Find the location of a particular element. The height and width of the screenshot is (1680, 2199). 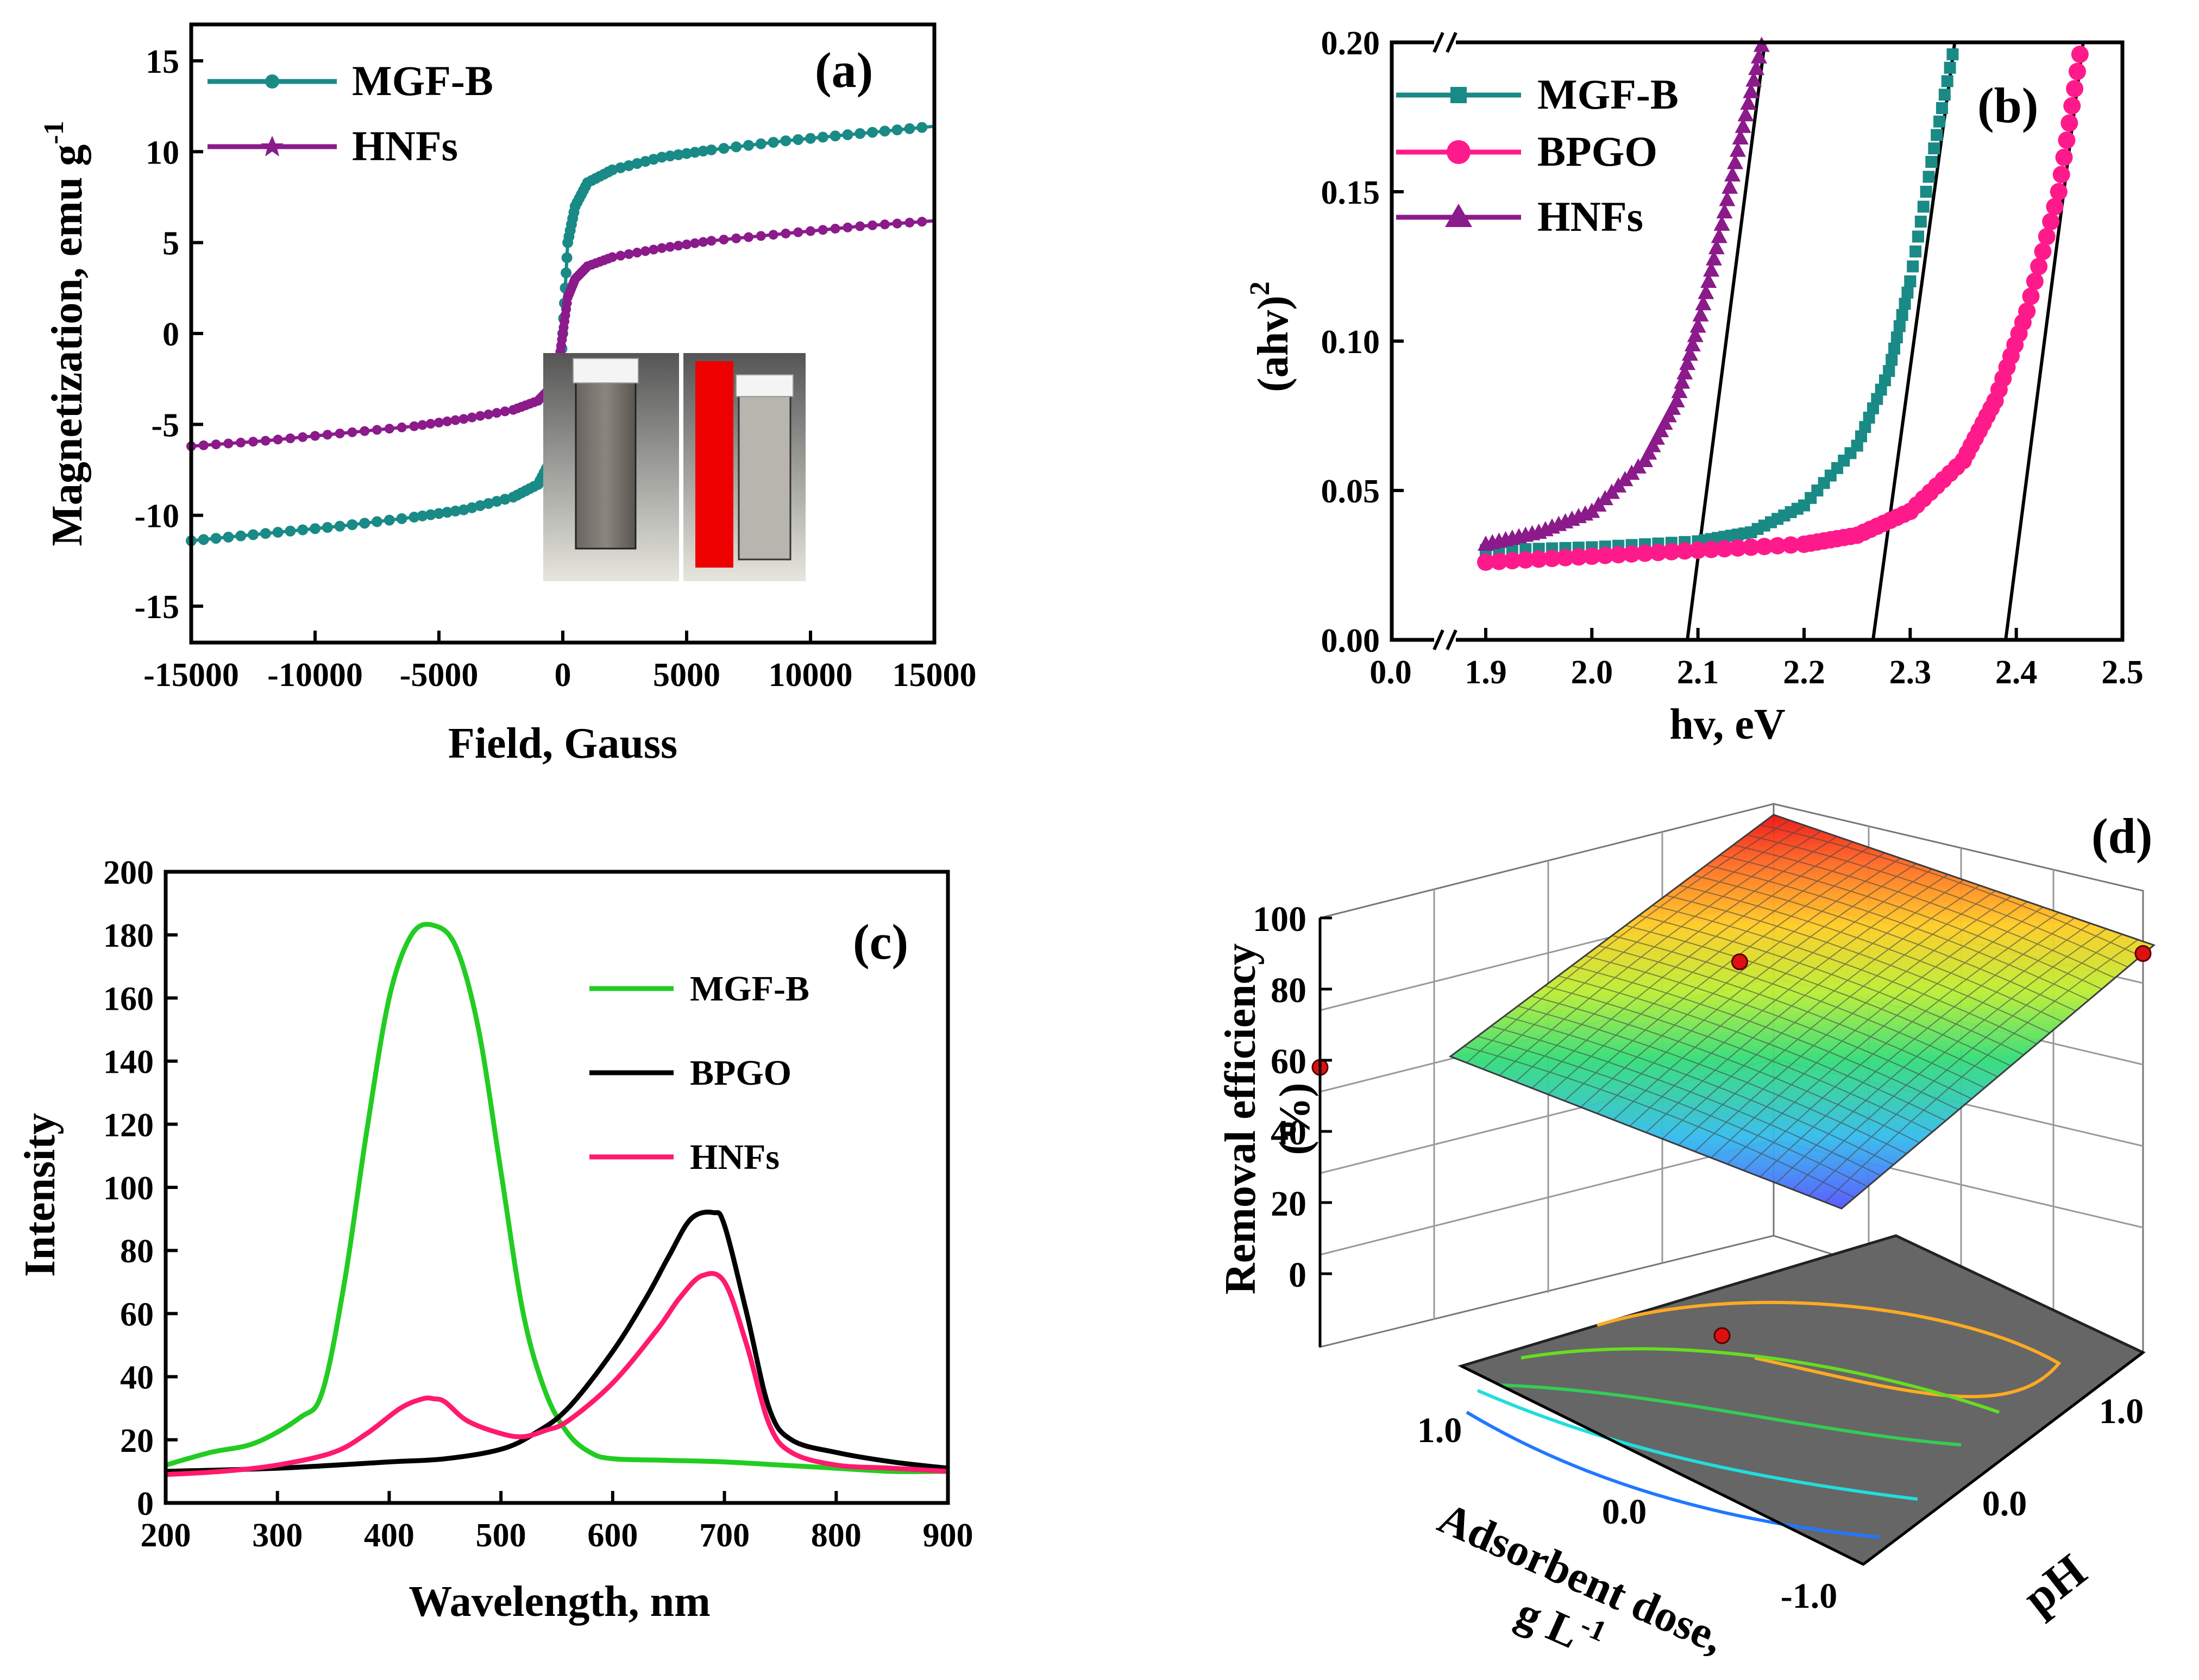

panel-d-ztick-0: 0 is located at coordinates (1297, 1275).